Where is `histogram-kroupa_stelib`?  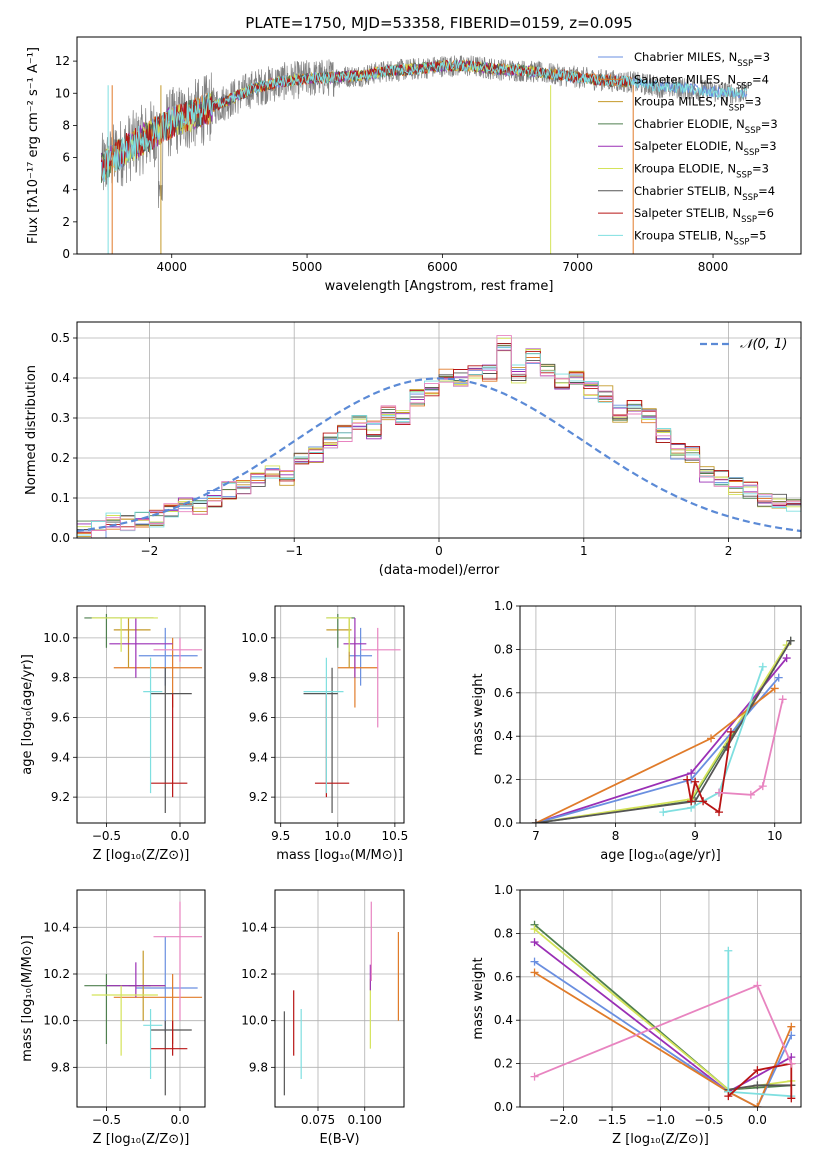
histogram-kroupa_stelib is located at coordinates (439, 441).